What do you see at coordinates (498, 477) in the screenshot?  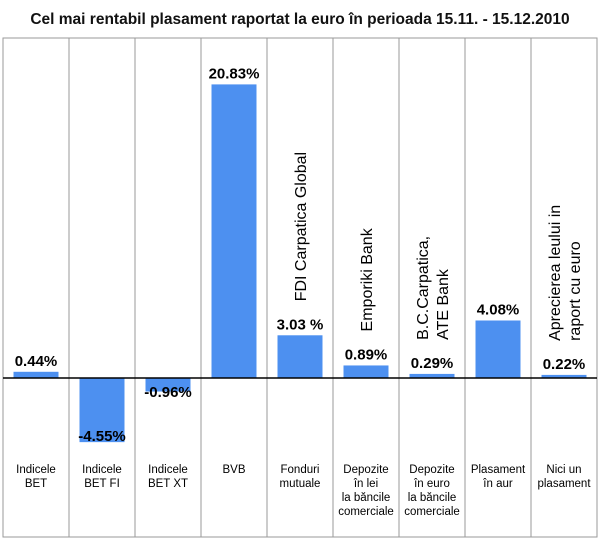 I see `category-label: Plasament în aur` at bounding box center [498, 477].